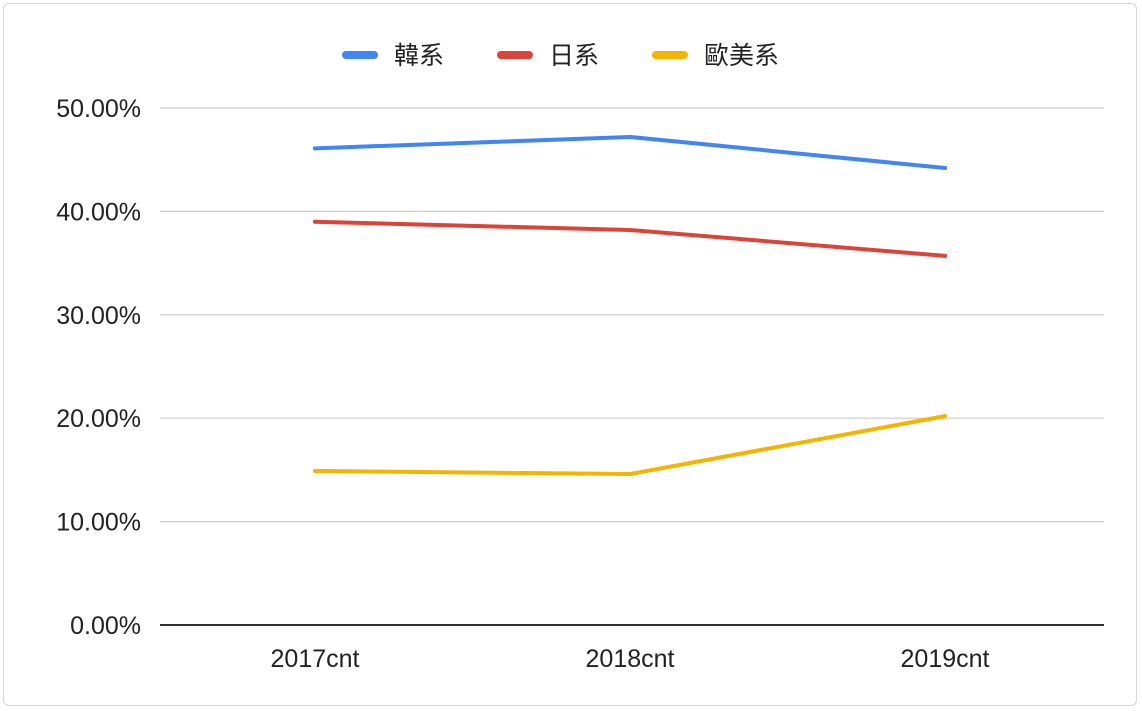 The image size is (1142, 711). What do you see at coordinates (419, 56) in the screenshot?
I see `legend-label: 韓系` at bounding box center [419, 56].